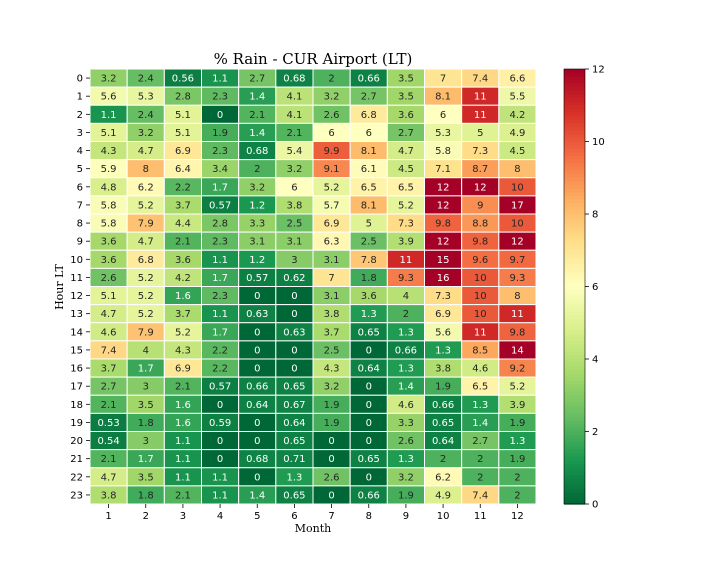 Image resolution: width=720 pixels, height=581 pixels. What do you see at coordinates (480, 205) in the screenshot?
I see `cell-value-label: 9` at bounding box center [480, 205].